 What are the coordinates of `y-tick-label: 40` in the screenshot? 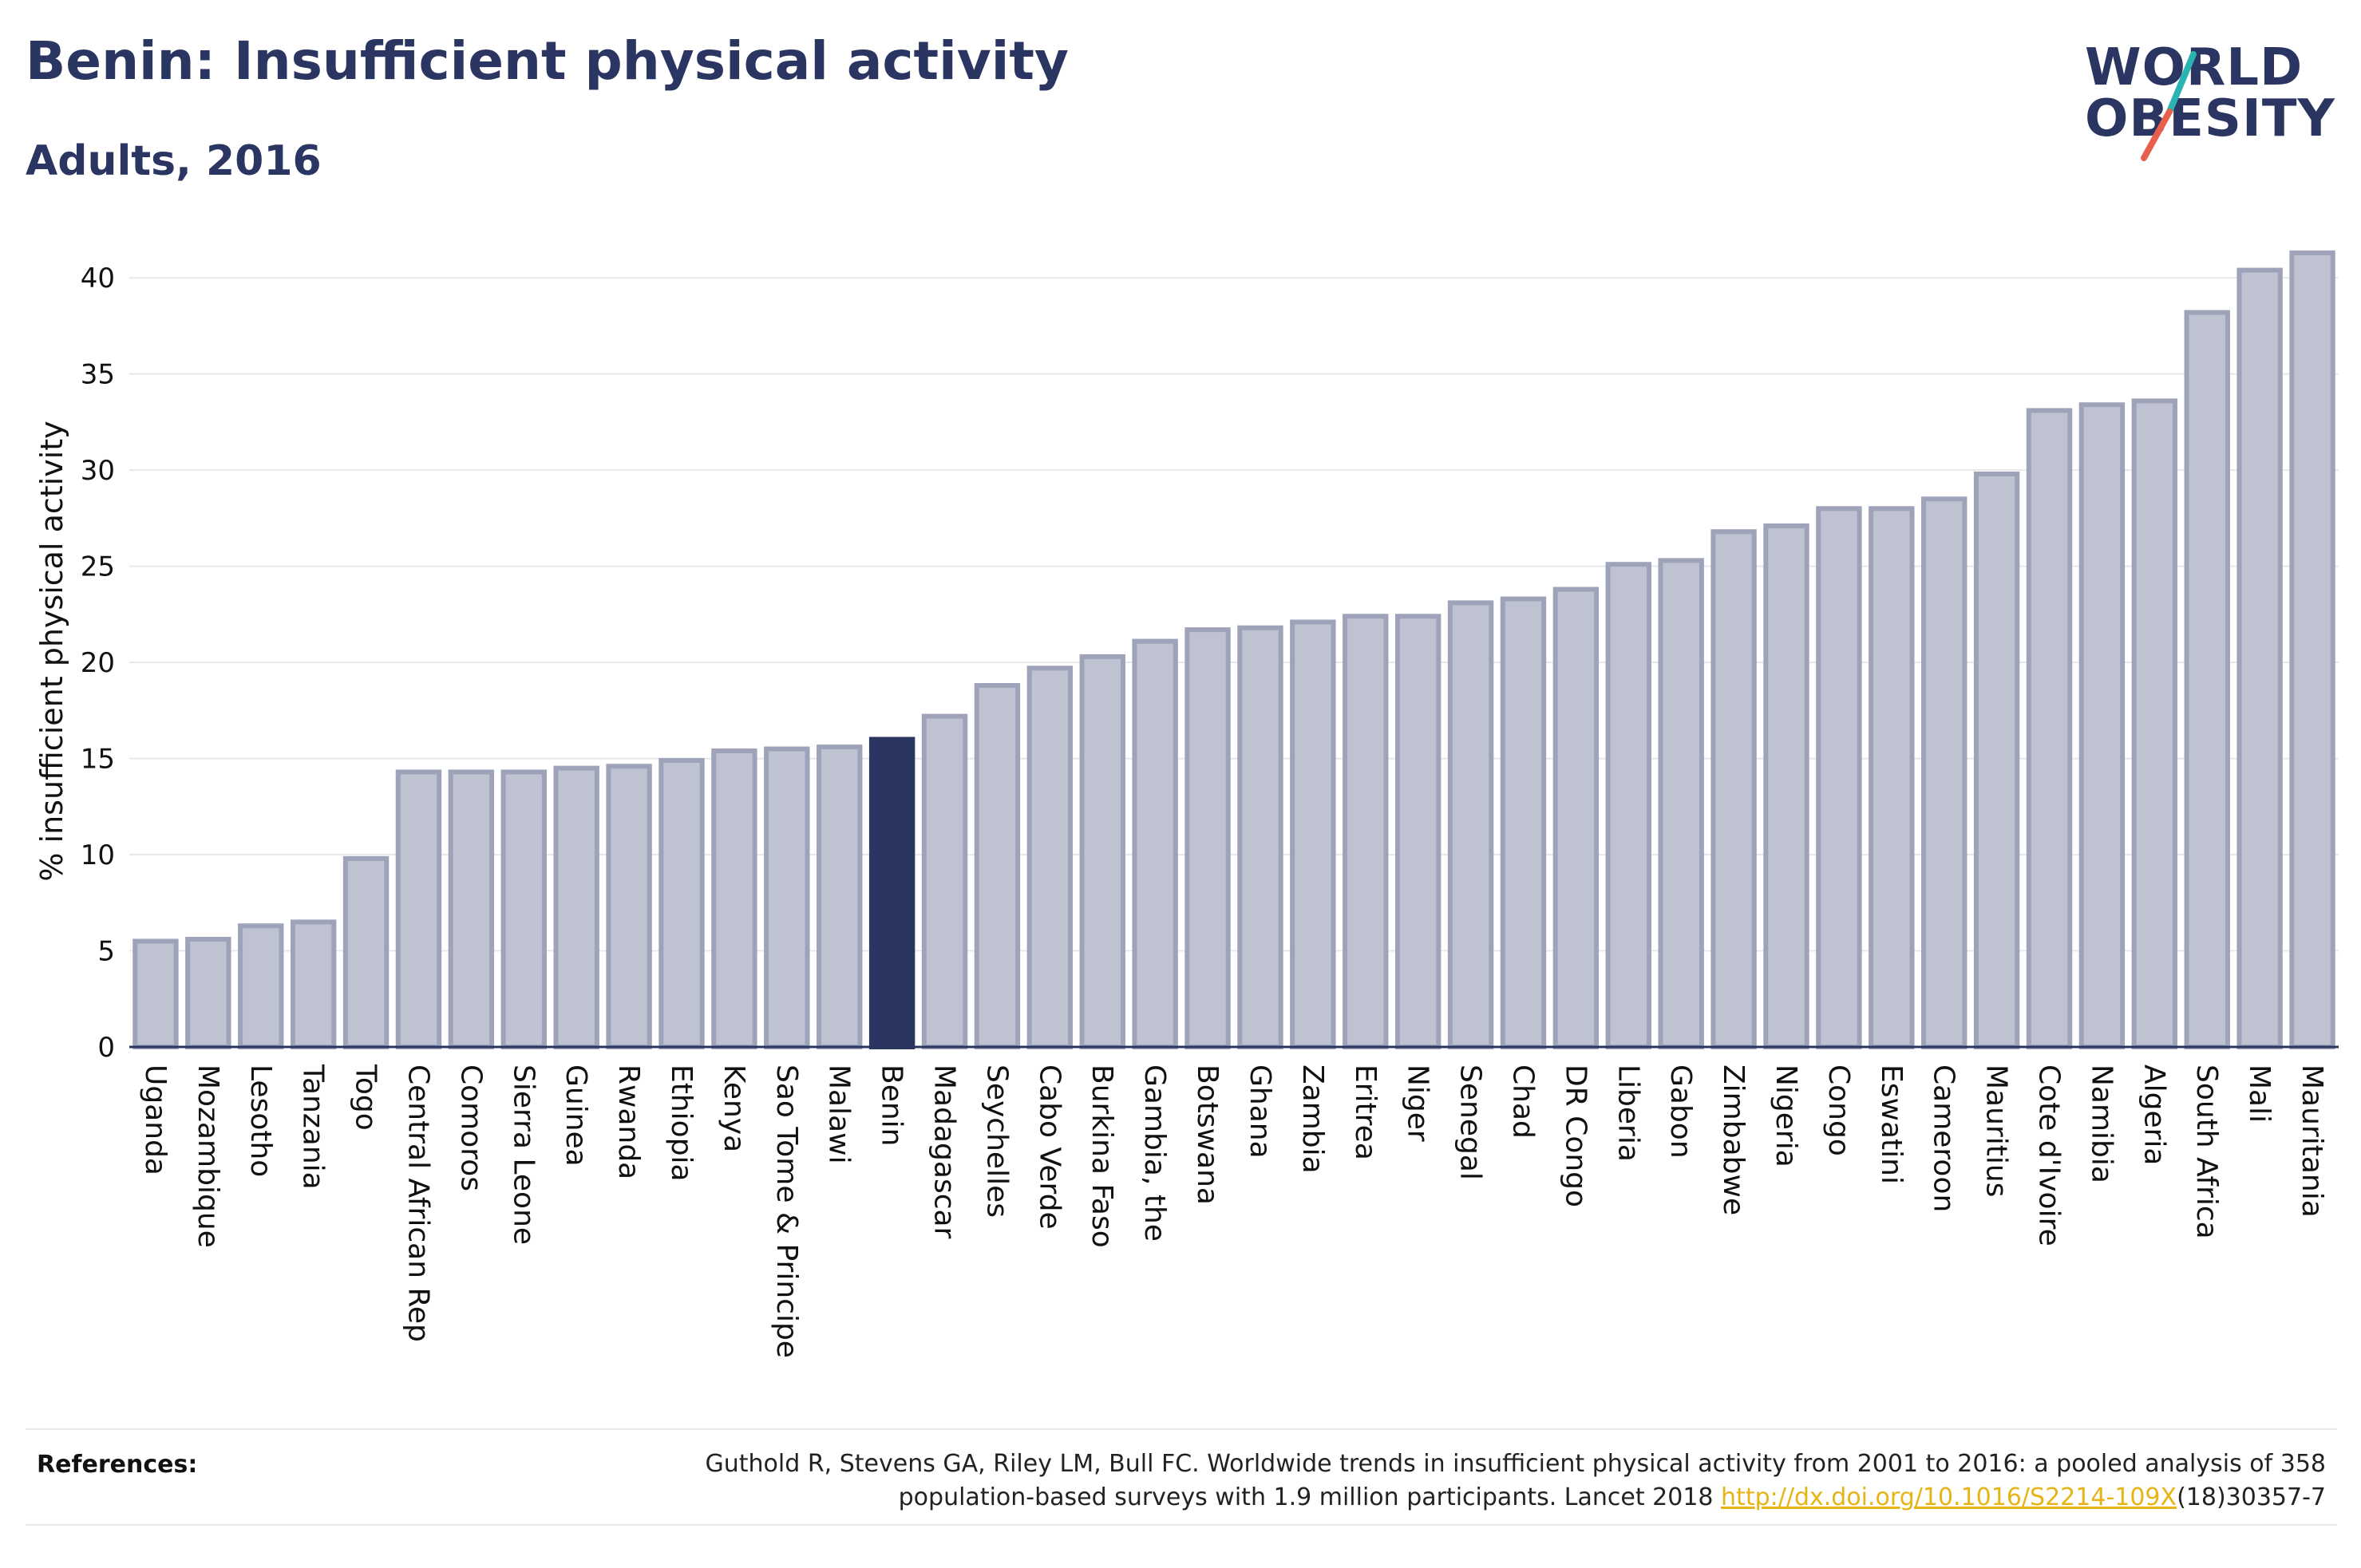 It's located at (98, 278).